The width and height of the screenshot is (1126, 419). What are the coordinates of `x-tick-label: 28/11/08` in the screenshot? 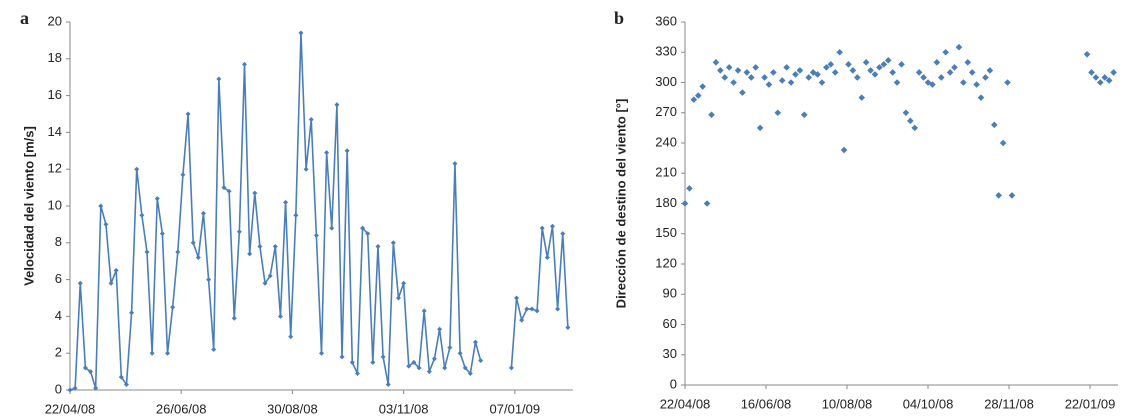 It's located at (1009, 403).